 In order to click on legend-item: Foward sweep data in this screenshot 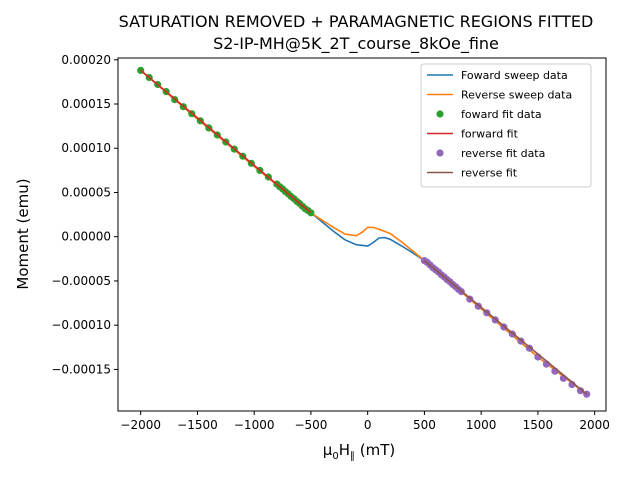, I will do `click(497, 75)`.